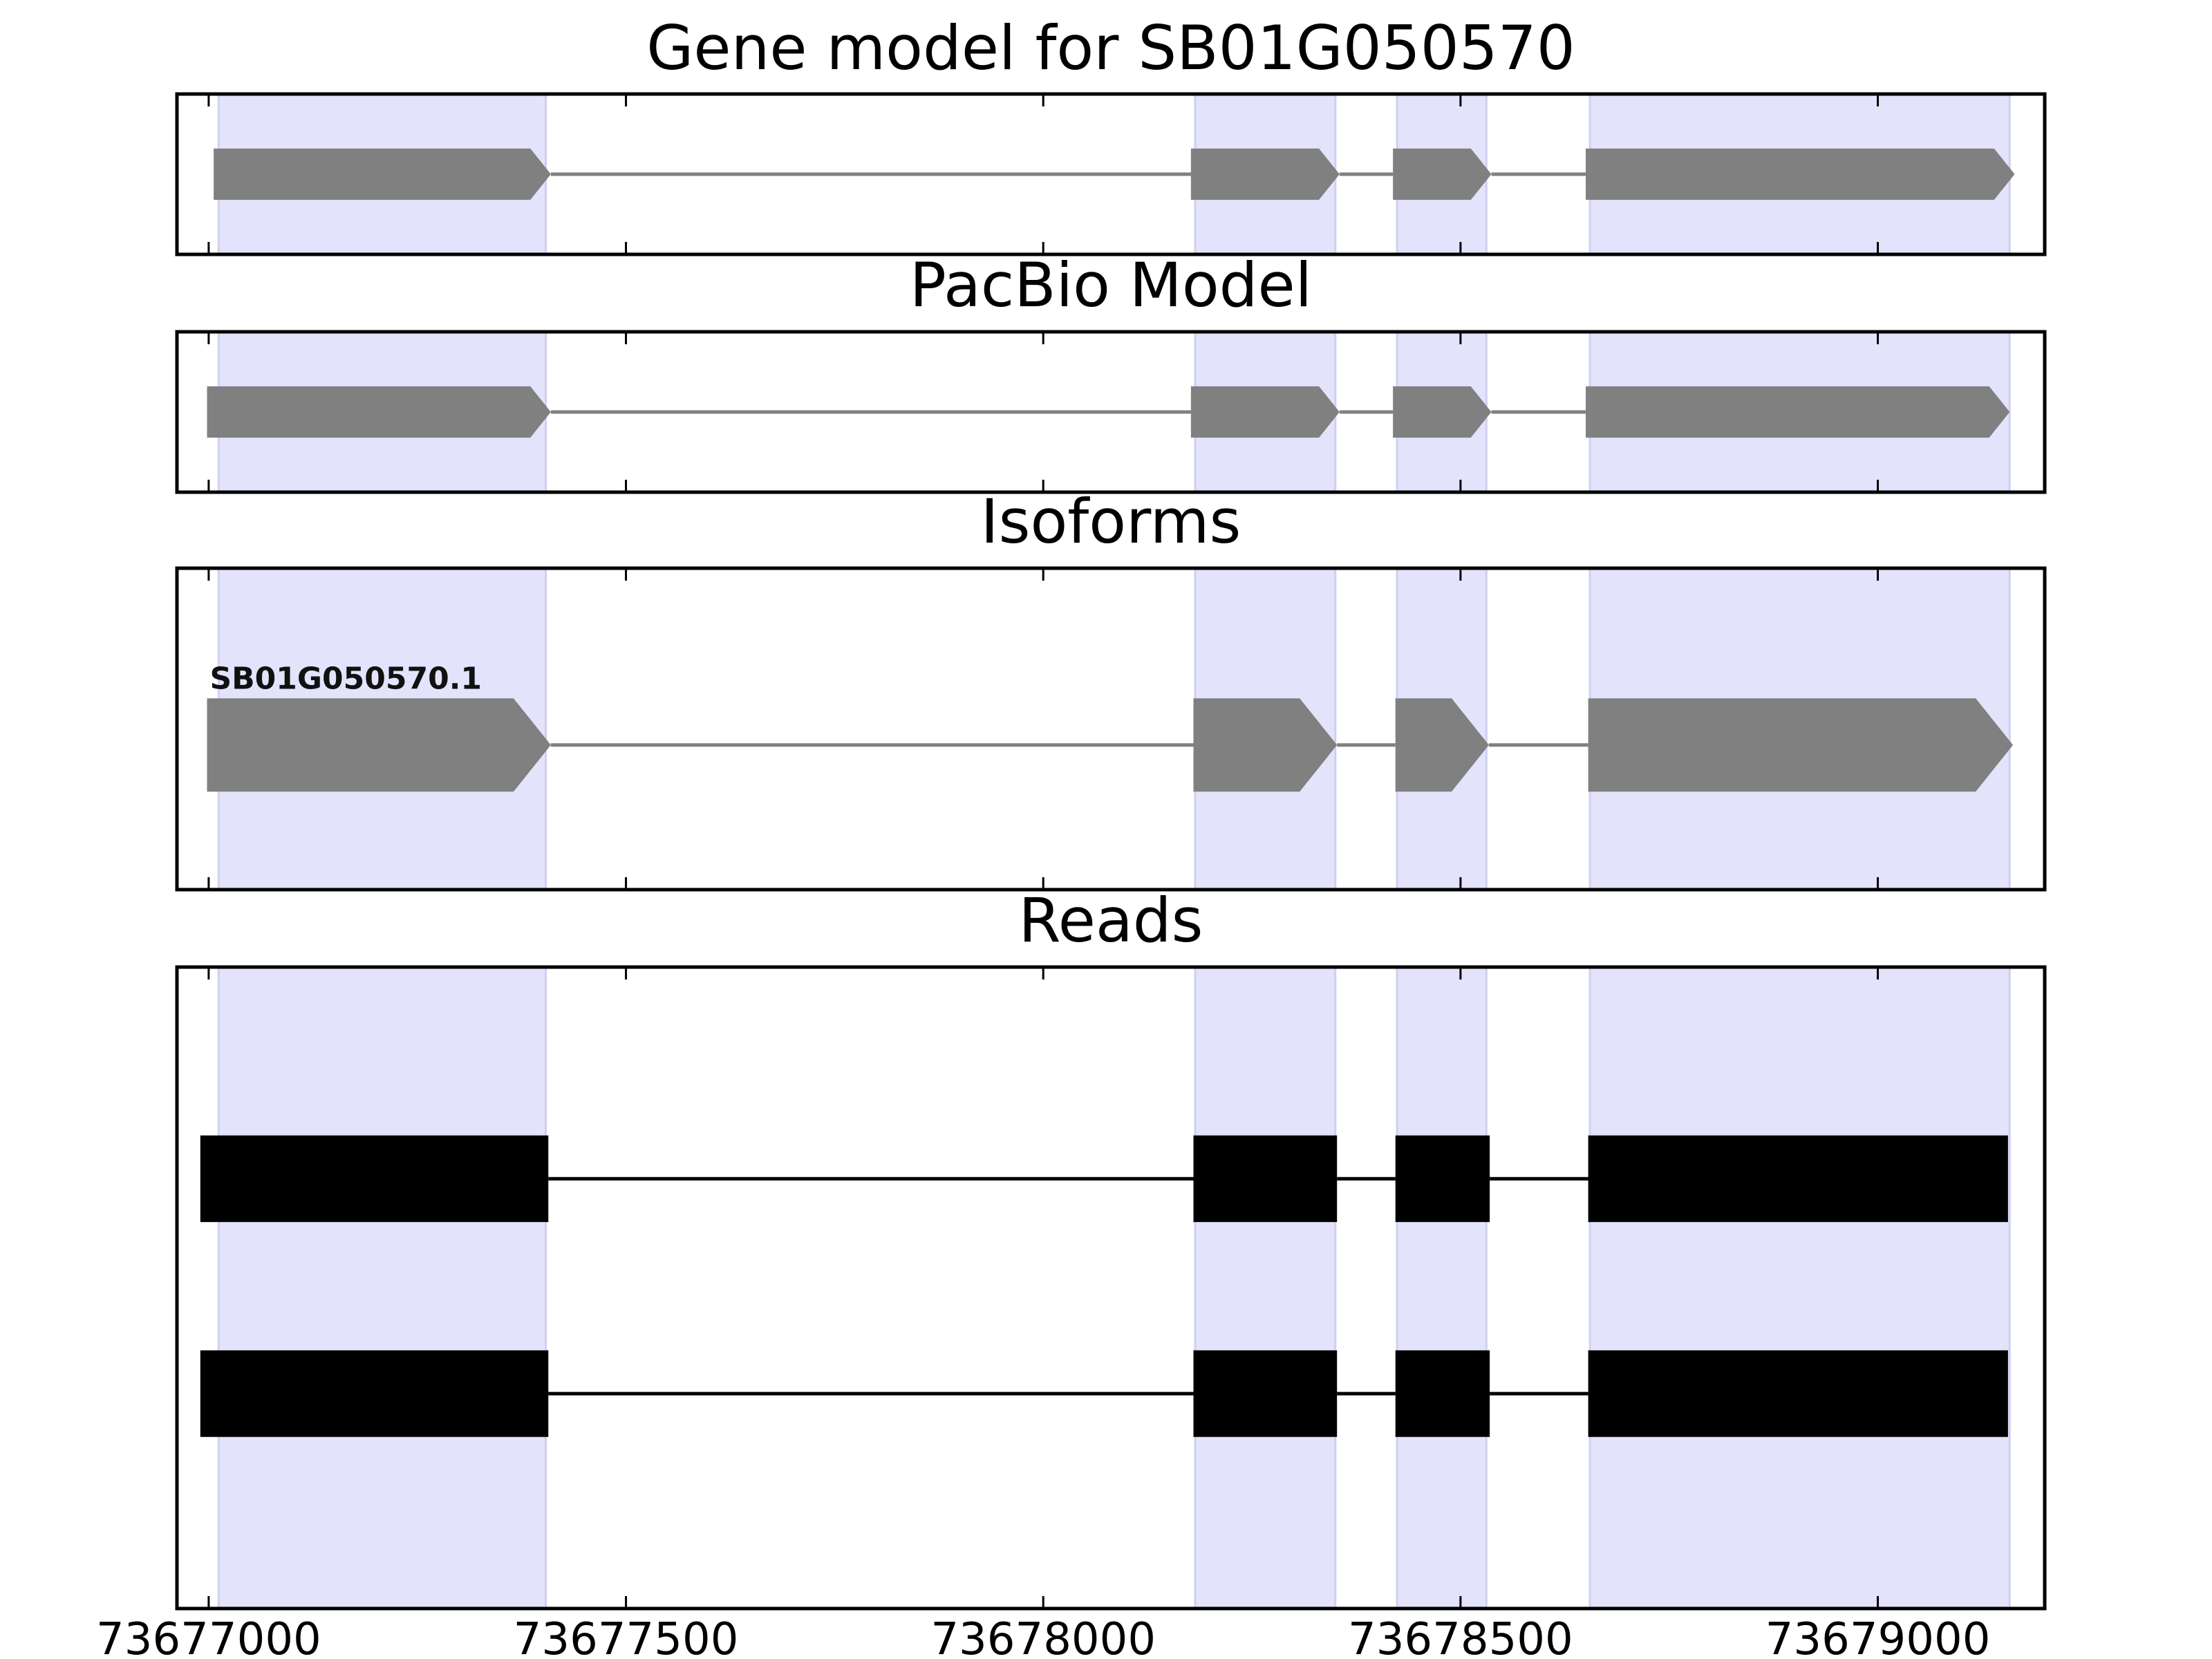 The width and height of the screenshot is (2212, 1659). What do you see at coordinates (1111, 285) in the screenshot?
I see `panel-title: PacBio Model` at bounding box center [1111, 285].